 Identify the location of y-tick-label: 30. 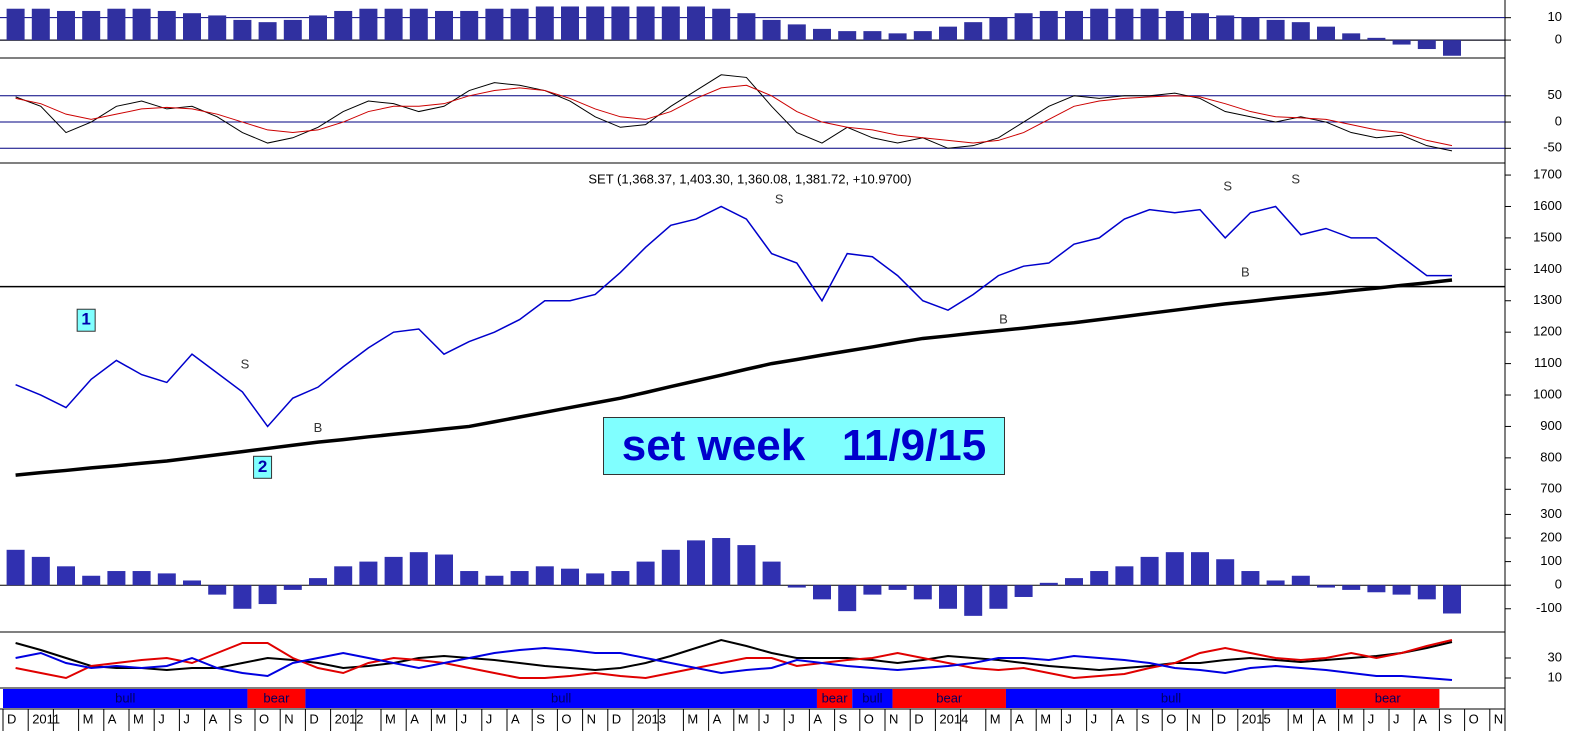
(1555, 656).